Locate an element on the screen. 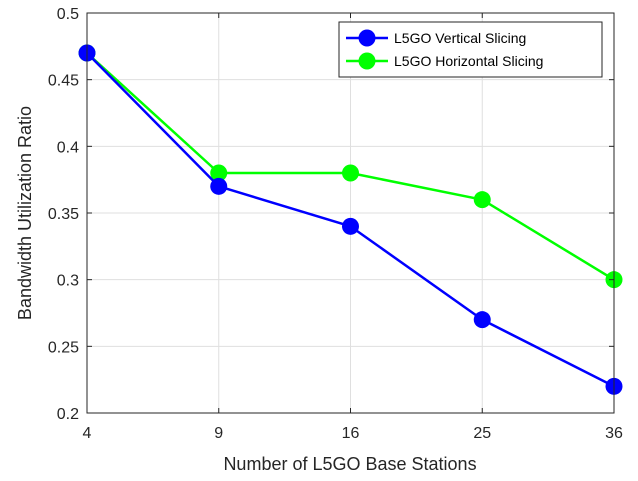 Image resolution: width=638 pixels, height=481 pixels. legend-label: L5GO Horizontal Slicing is located at coordinates (468, 61).